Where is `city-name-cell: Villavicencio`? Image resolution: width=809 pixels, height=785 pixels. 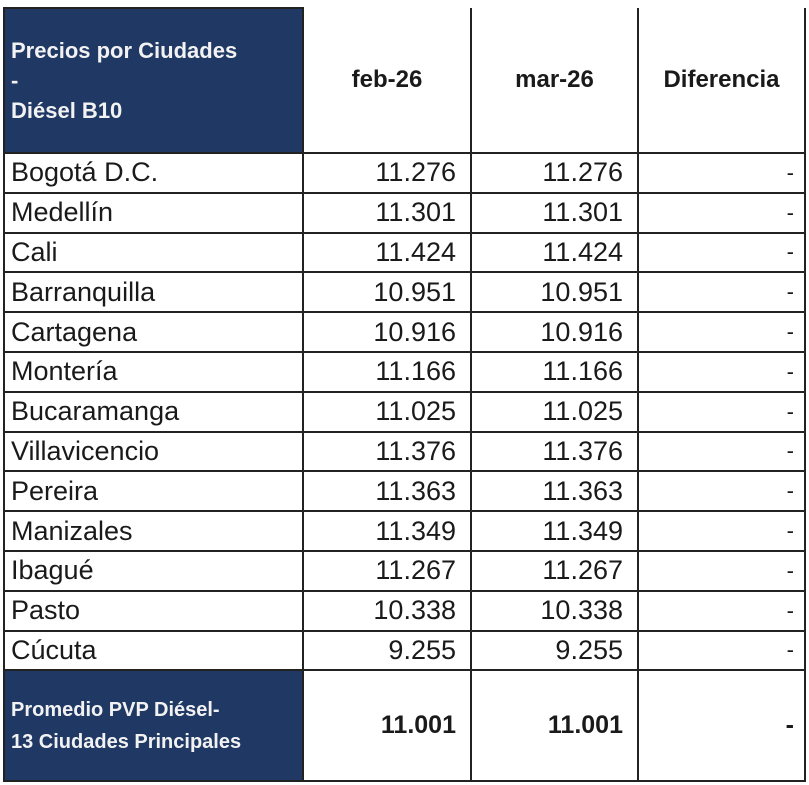
city-name-cell: Villavicencio is located at coordinates (153, 451).